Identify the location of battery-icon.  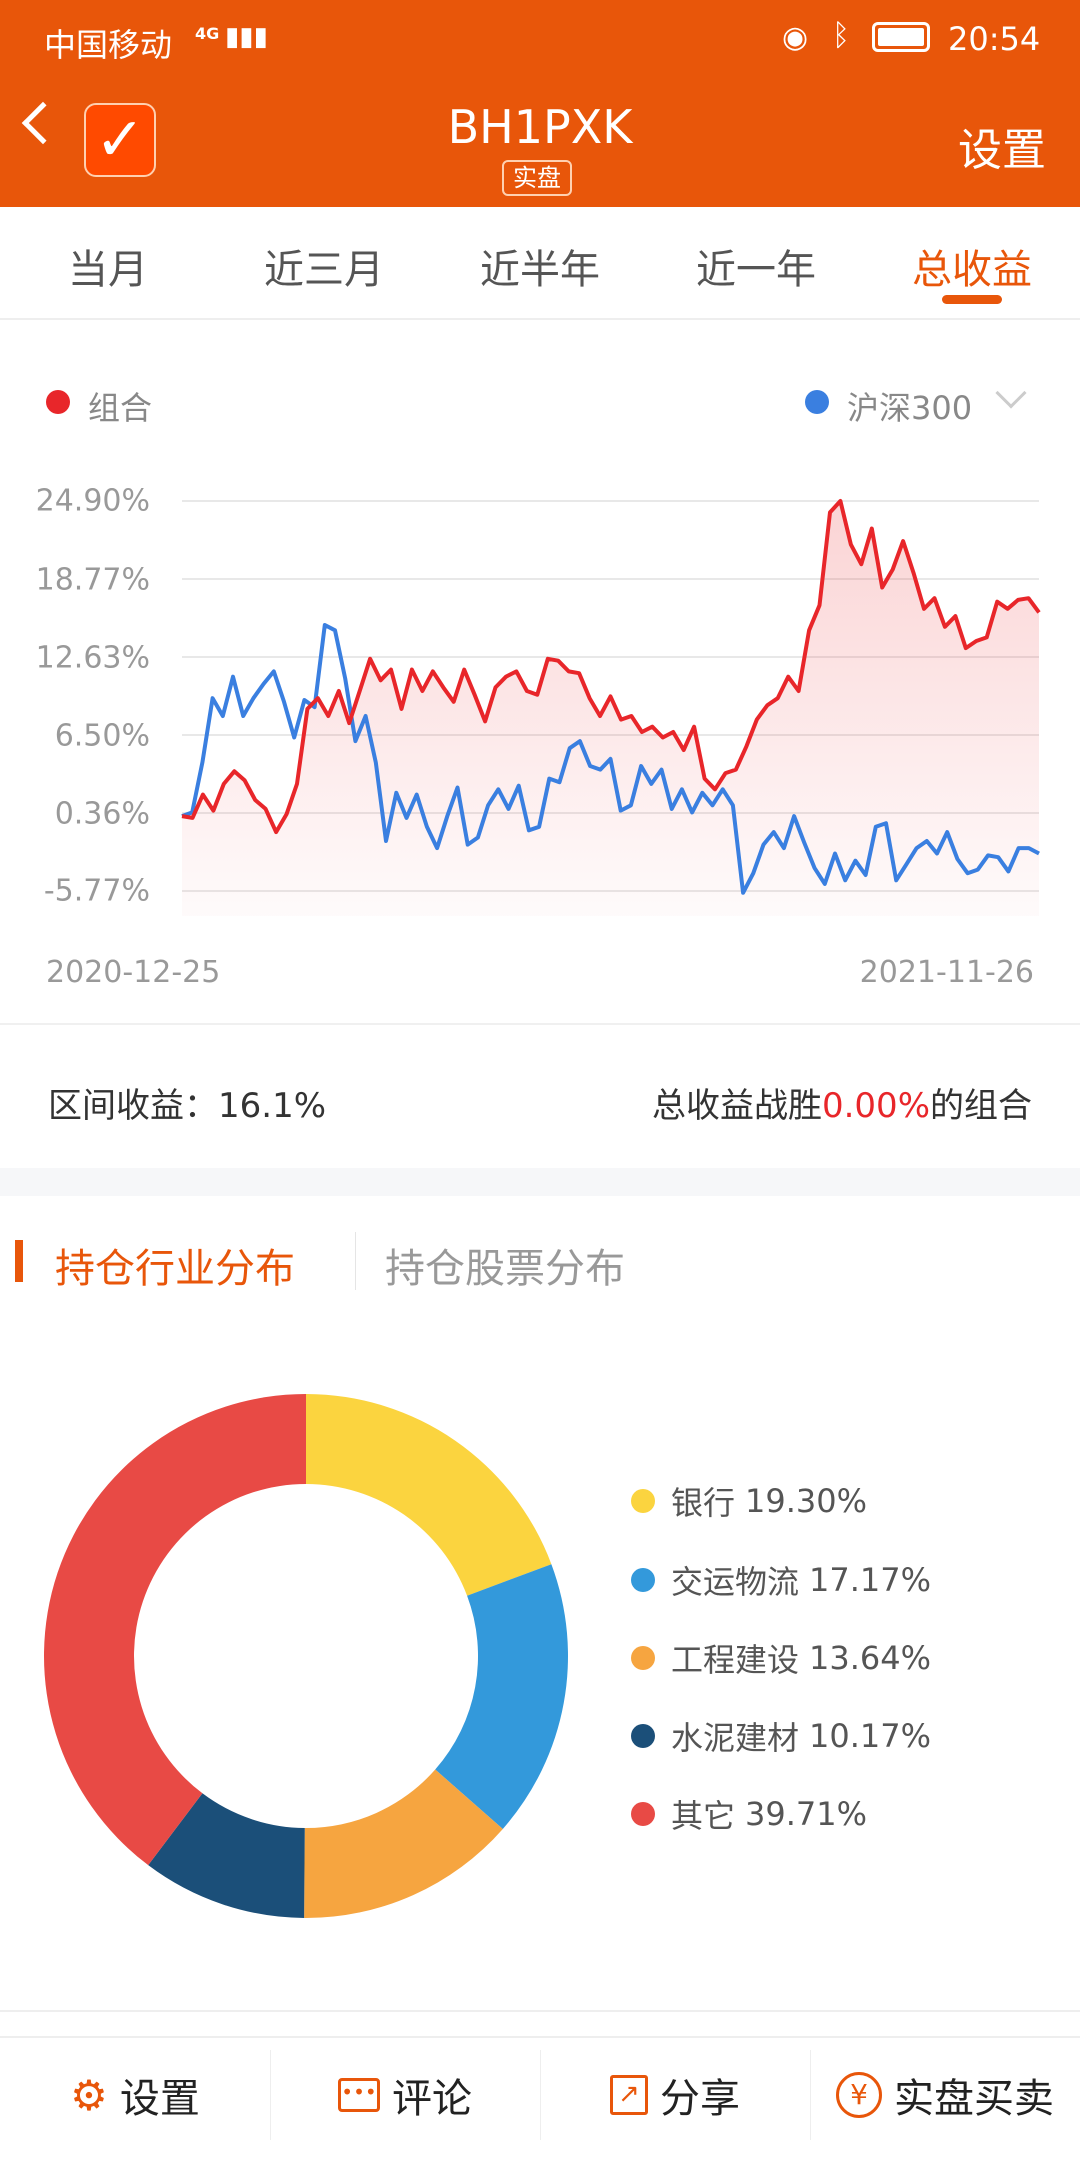
(901, 37).